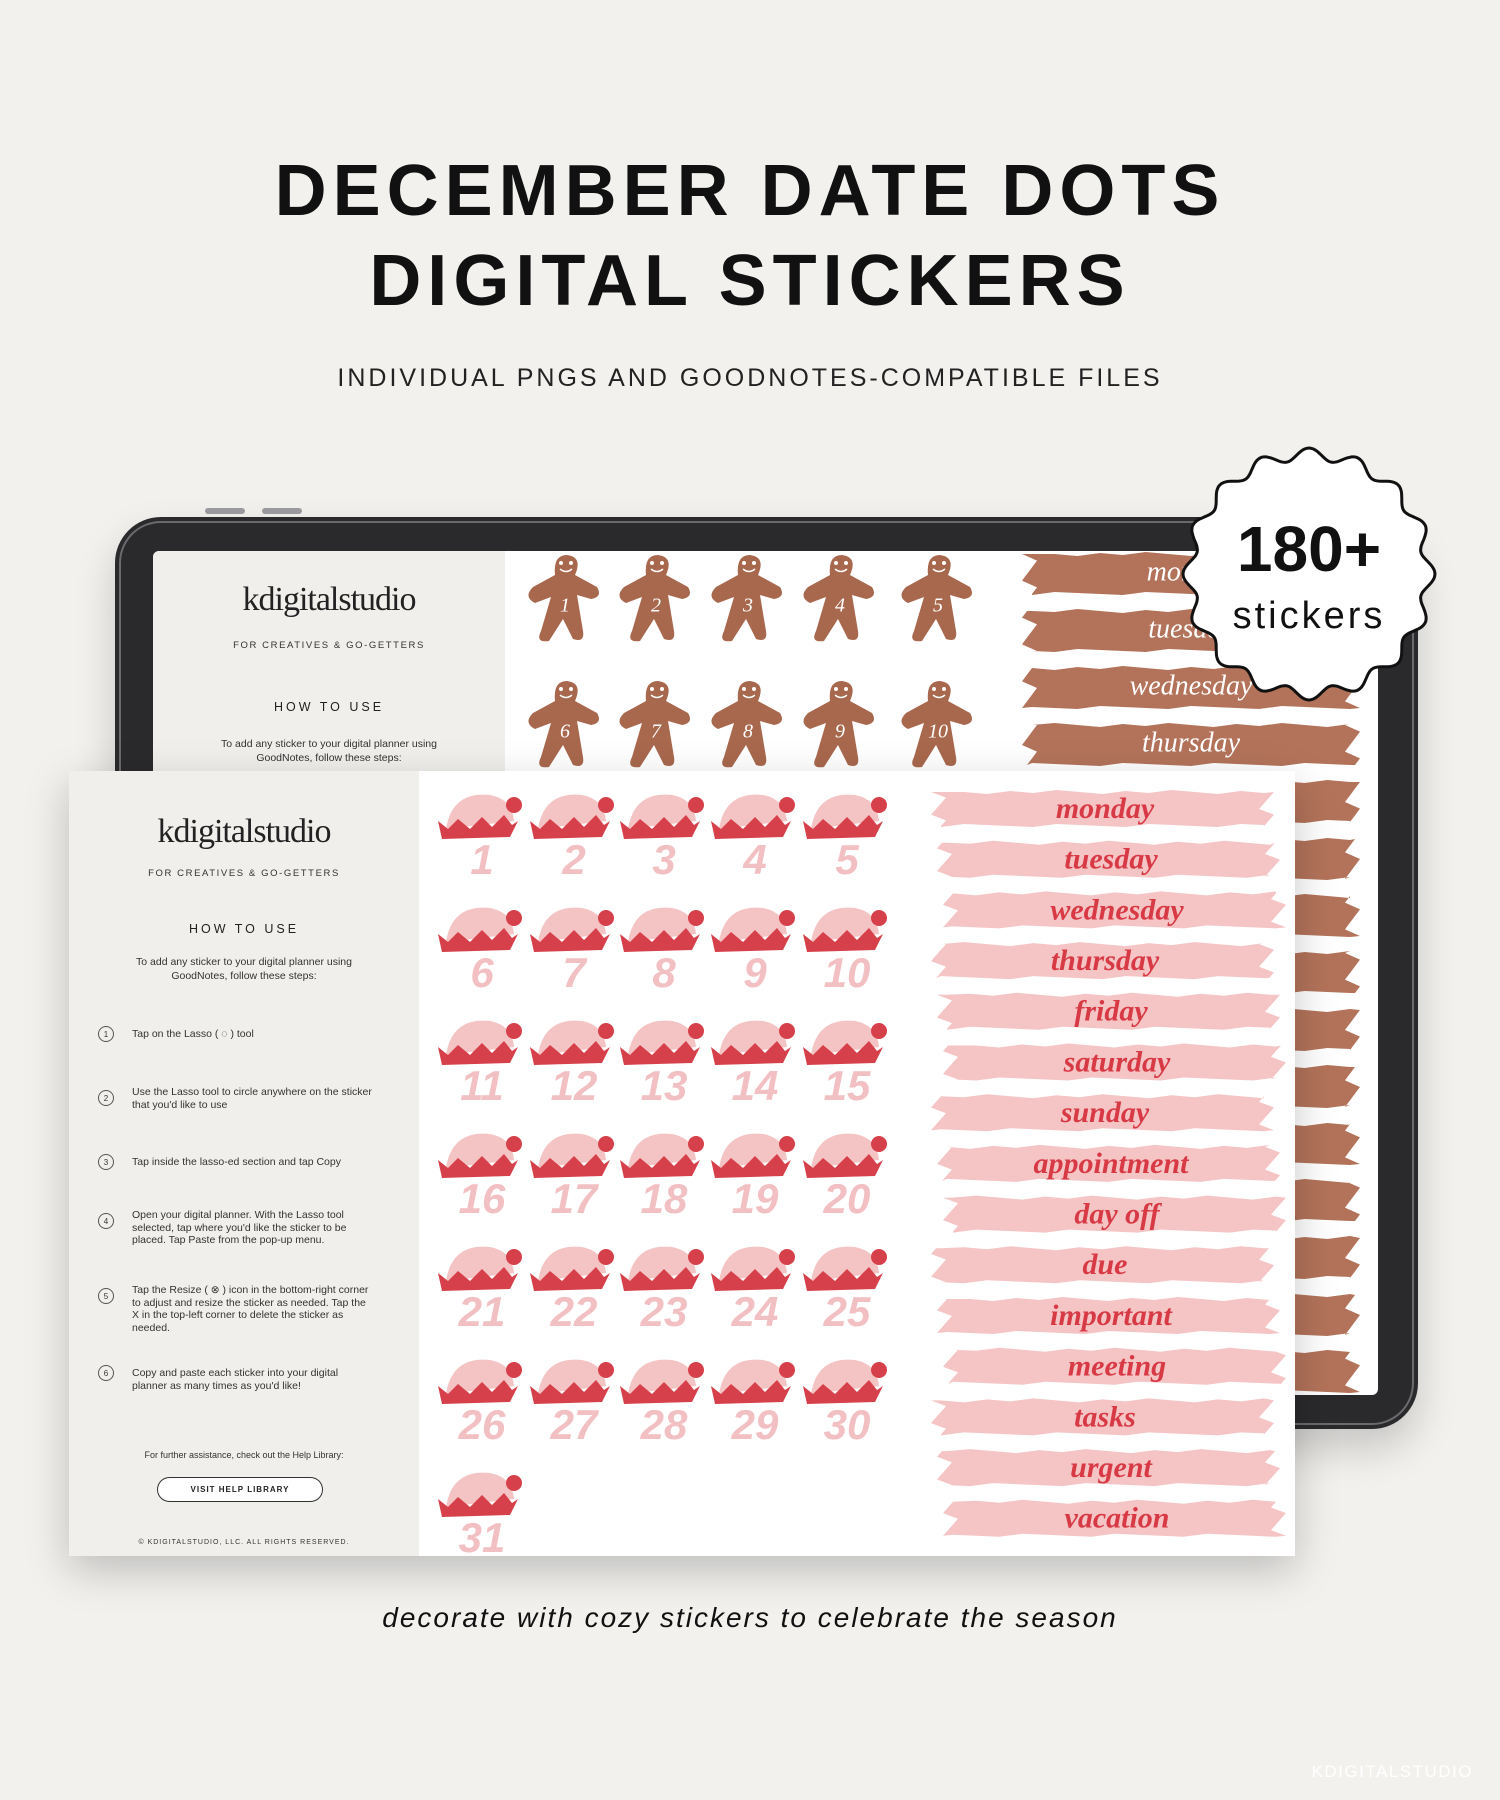  Describe the element at coordinates (747, 606) in the screenshot. I see `gingerbread-number: 3` at that location.